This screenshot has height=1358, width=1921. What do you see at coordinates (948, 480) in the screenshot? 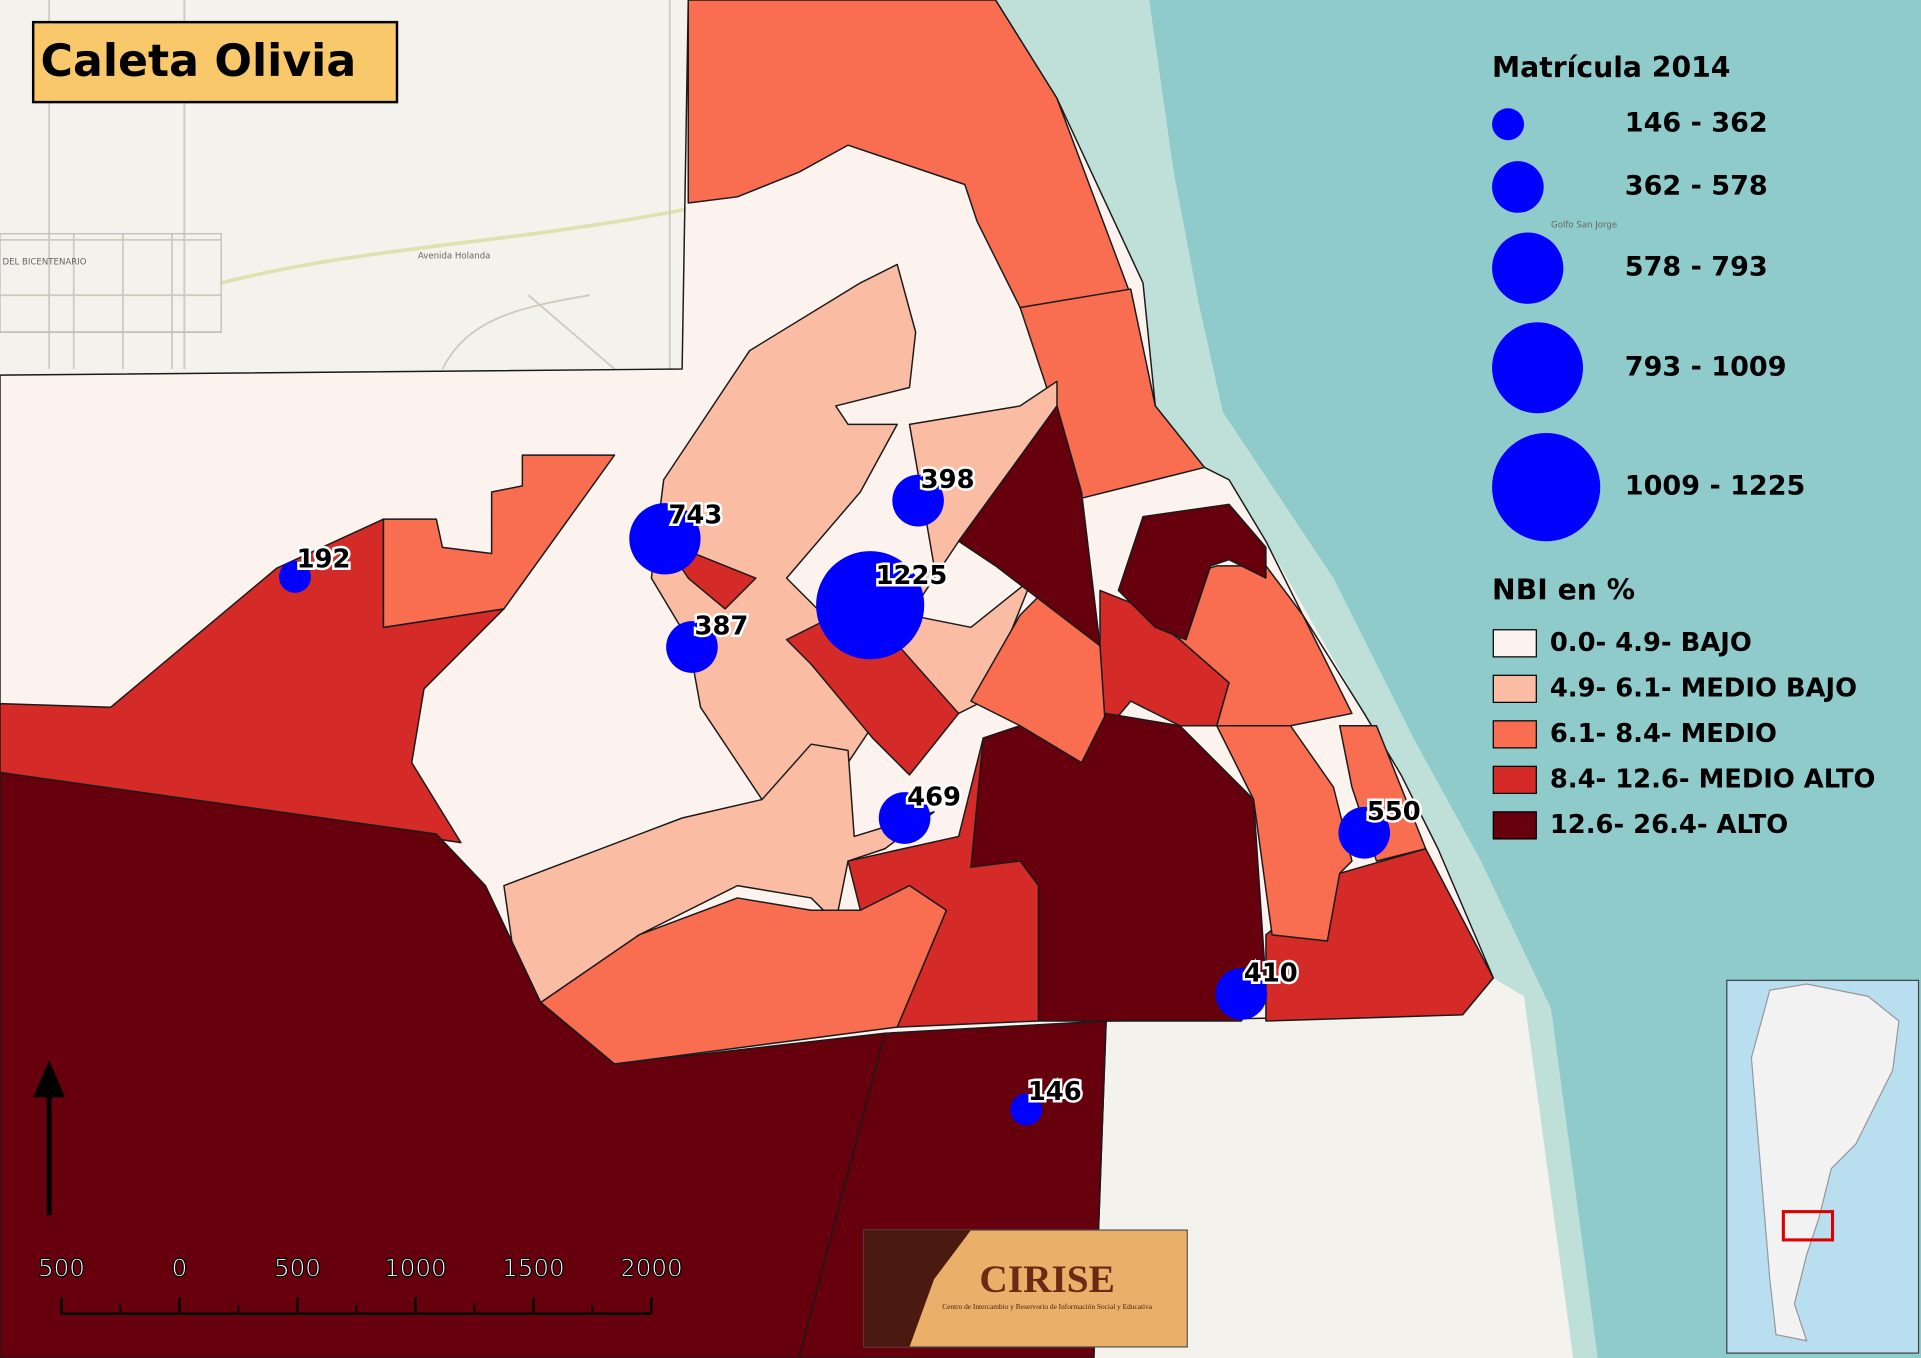
I see `school-label: 398` at bounding box center [948, 480].